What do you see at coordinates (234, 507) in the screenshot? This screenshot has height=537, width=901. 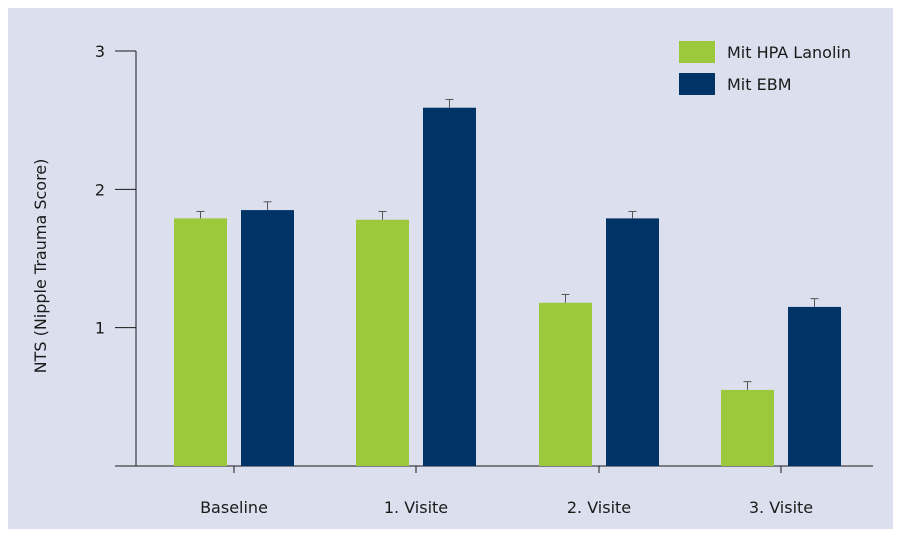 I see `x-tick-label: Baseline` at bounding box center [234, 507].